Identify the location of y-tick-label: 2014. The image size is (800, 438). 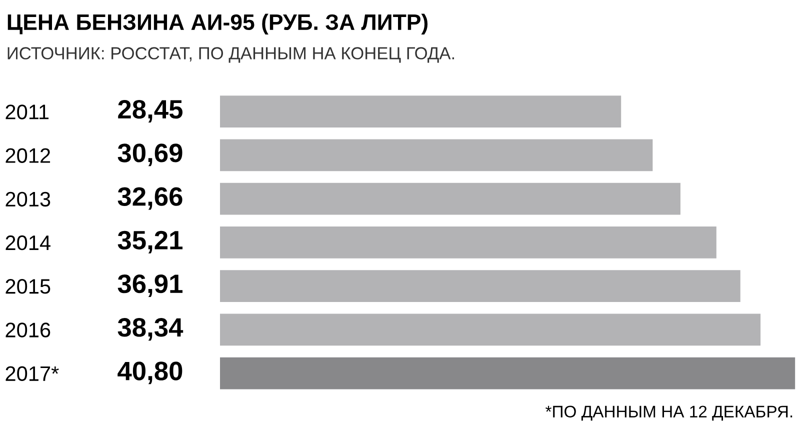
(28, 242).